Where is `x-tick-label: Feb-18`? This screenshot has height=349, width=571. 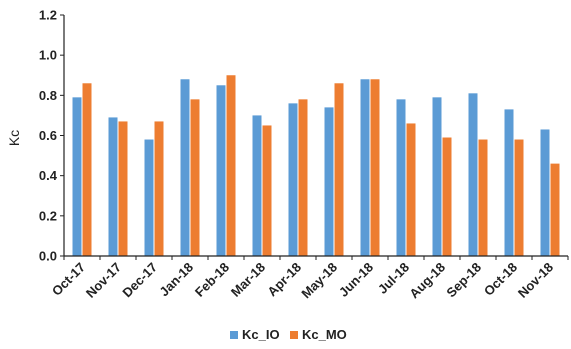 x-tick-label: Feb-18 is located at coordinates (212, 280).